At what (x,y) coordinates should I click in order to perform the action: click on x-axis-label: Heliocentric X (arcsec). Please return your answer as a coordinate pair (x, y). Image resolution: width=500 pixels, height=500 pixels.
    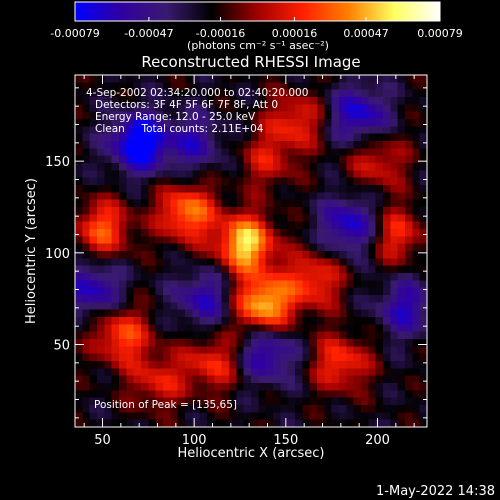
    Looking at the image, I should click on (251, 453).